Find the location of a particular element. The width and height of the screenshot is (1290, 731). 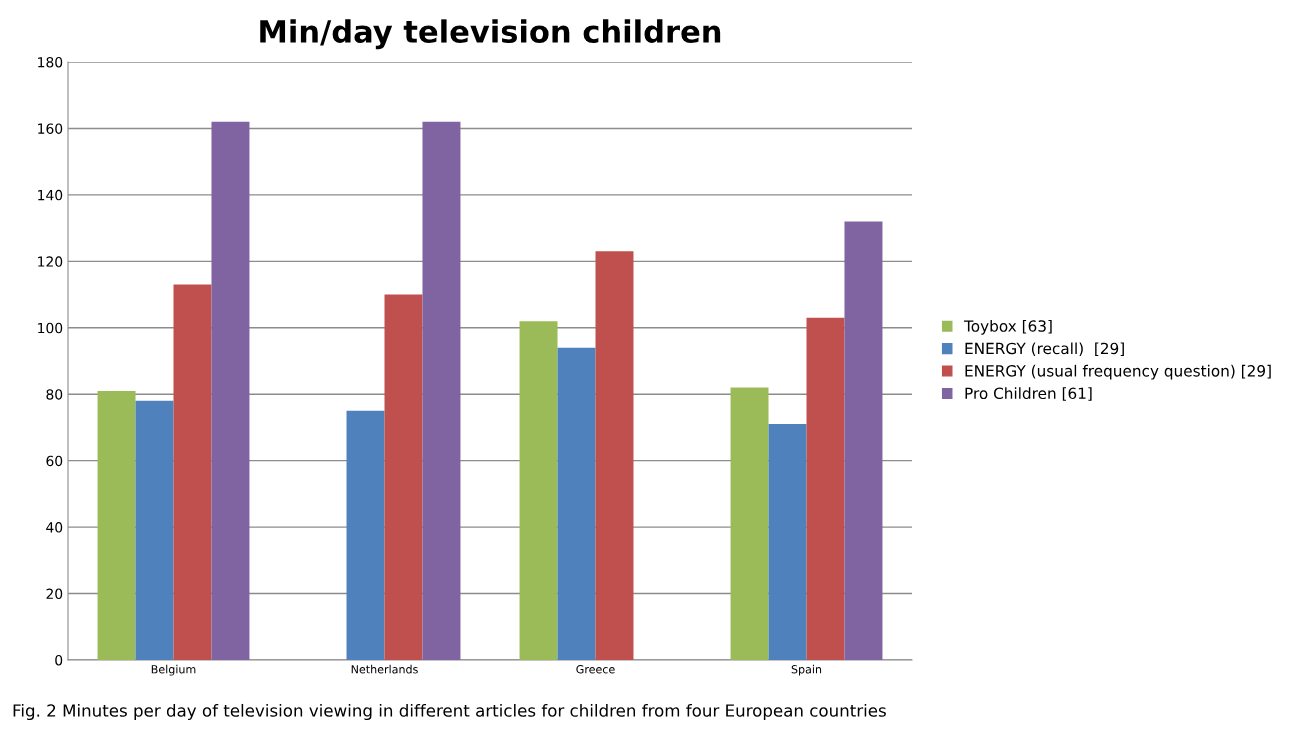

x-tick-label: Spain is located at coordinates (806, 670).